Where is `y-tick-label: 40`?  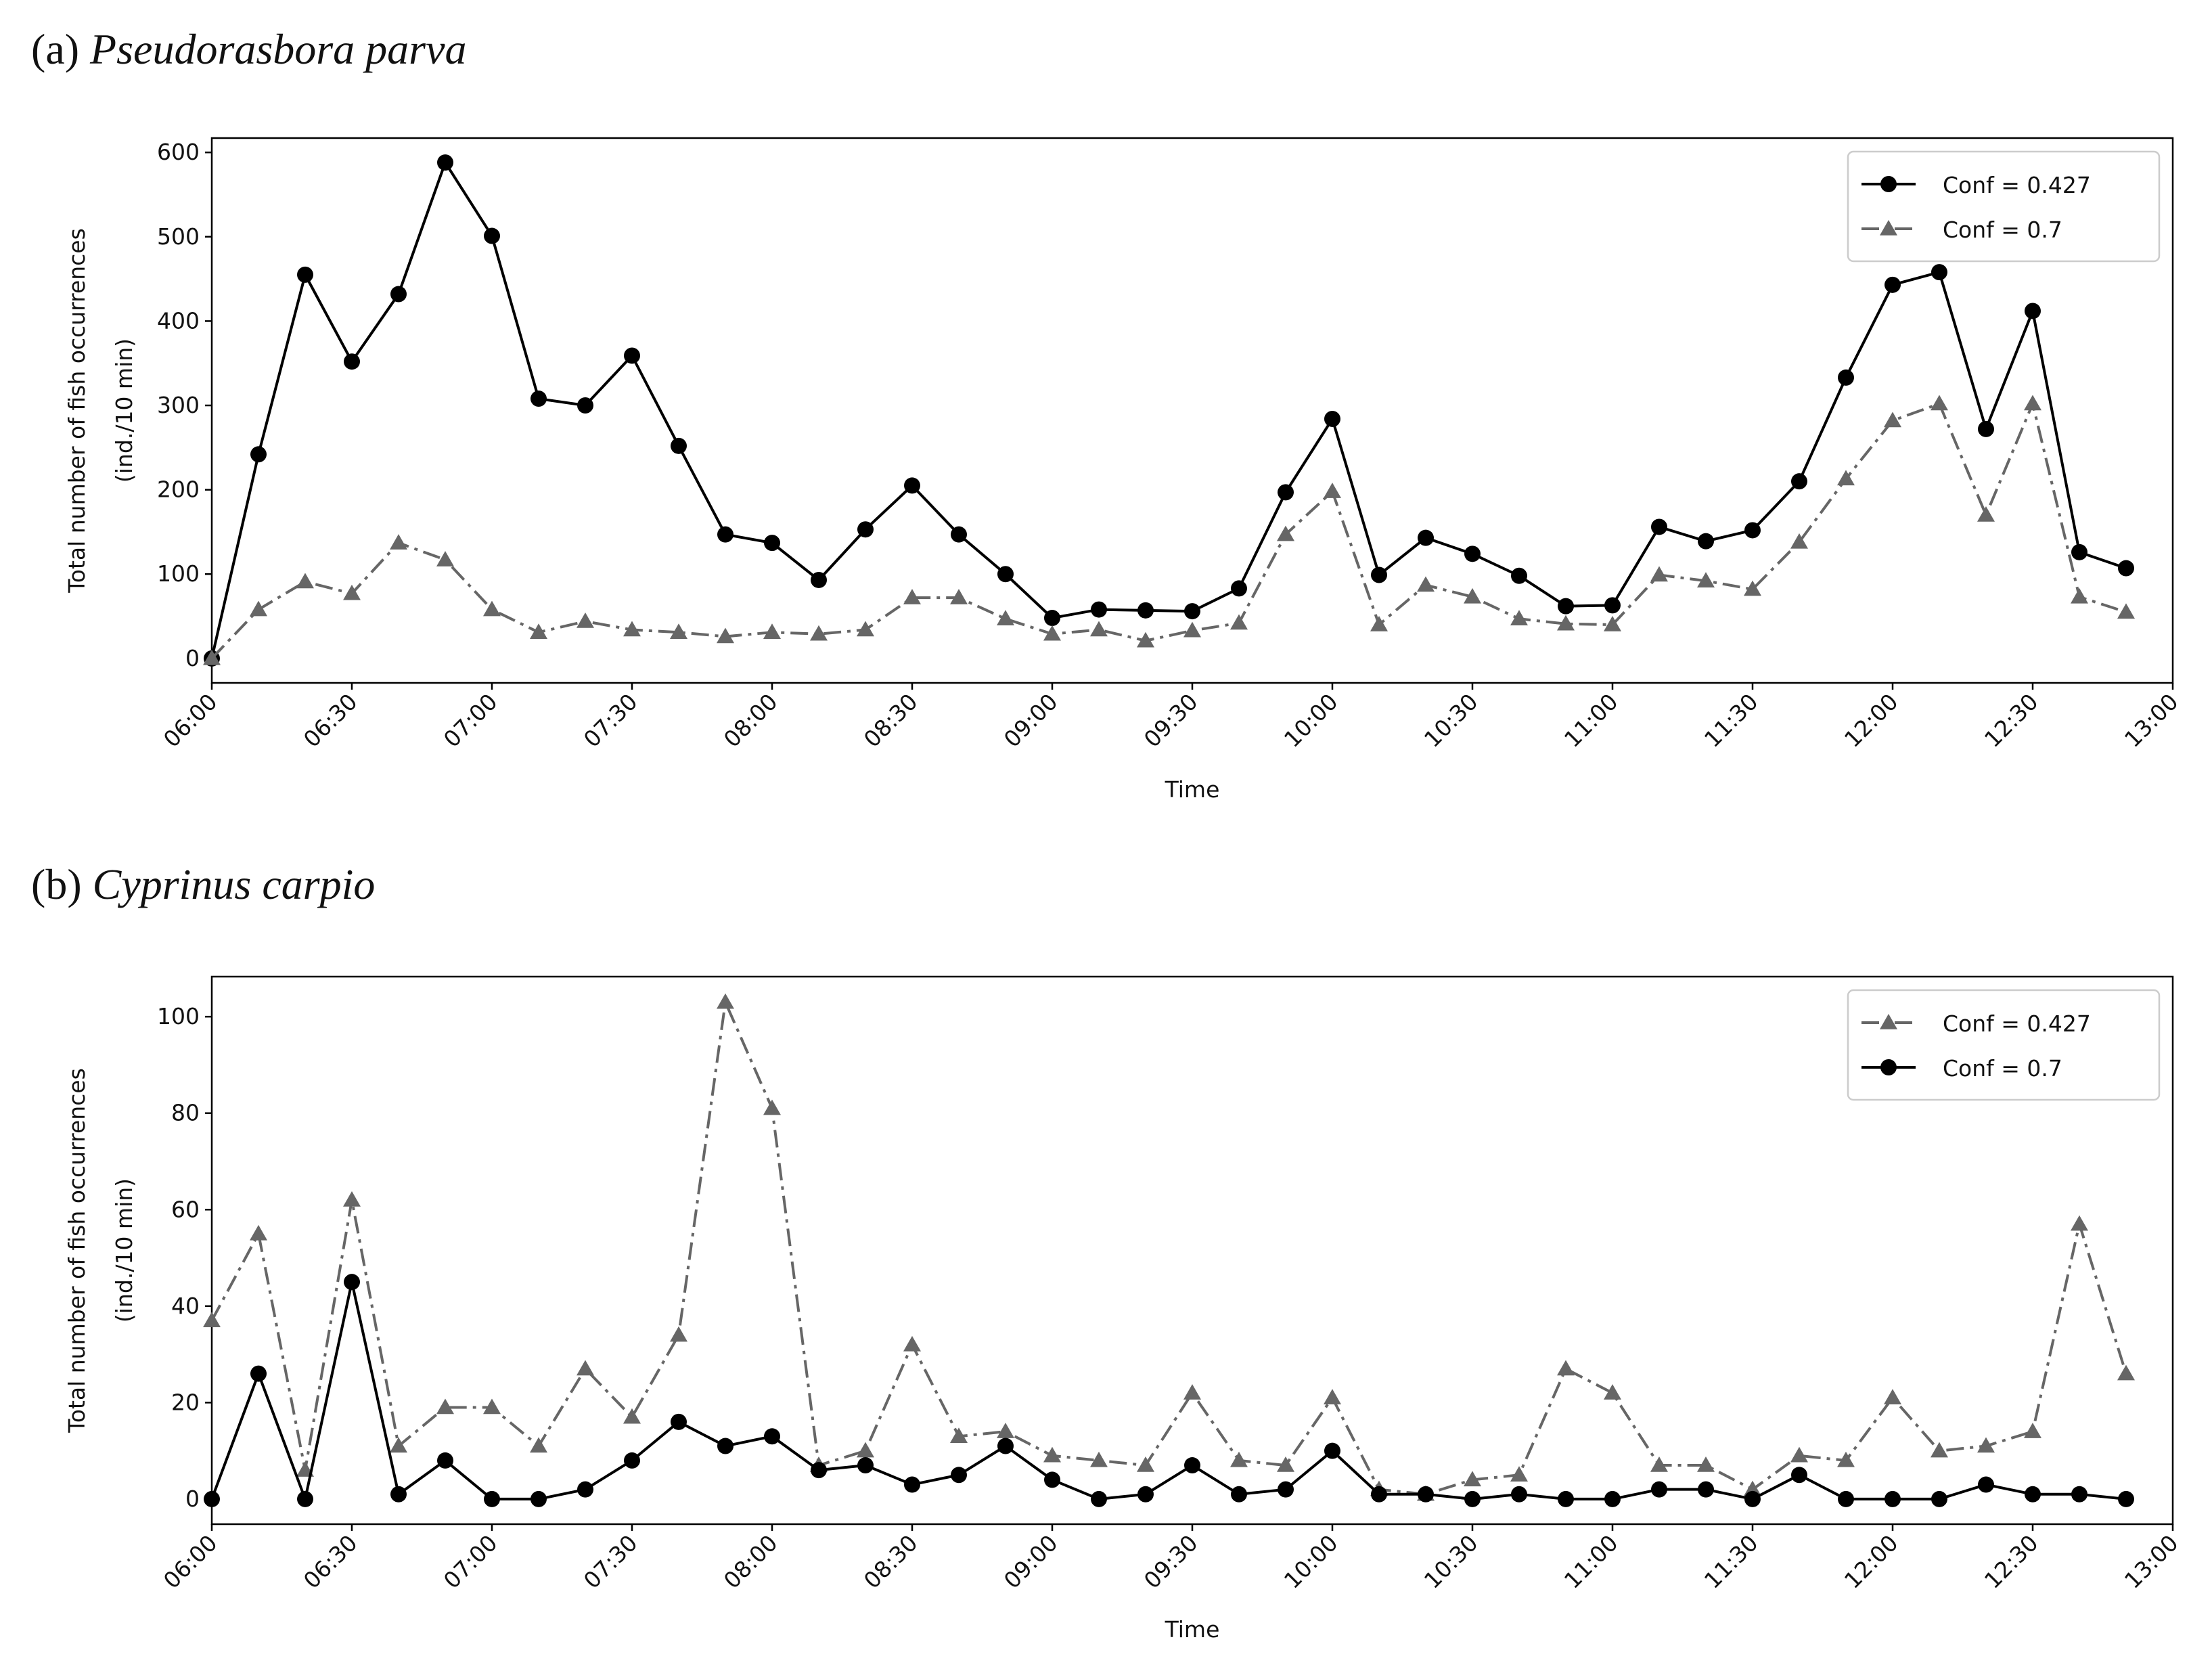
y-tick-label: 40 is located at coordinates (186, 1306).